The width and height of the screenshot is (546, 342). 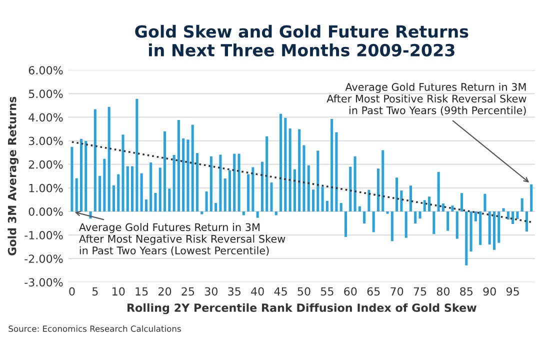 I want to click on y-tick-label: 5.00%, so click(x=45, y=94).